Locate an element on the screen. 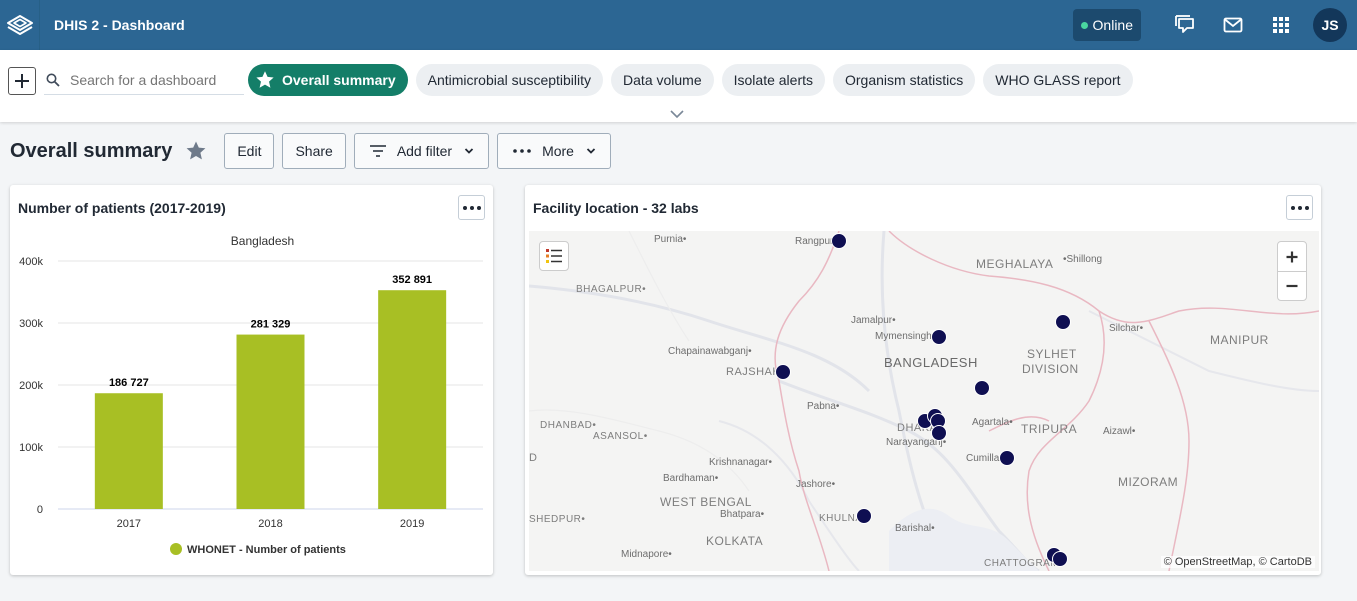  map-label: D is located at coordinates (533, 458).